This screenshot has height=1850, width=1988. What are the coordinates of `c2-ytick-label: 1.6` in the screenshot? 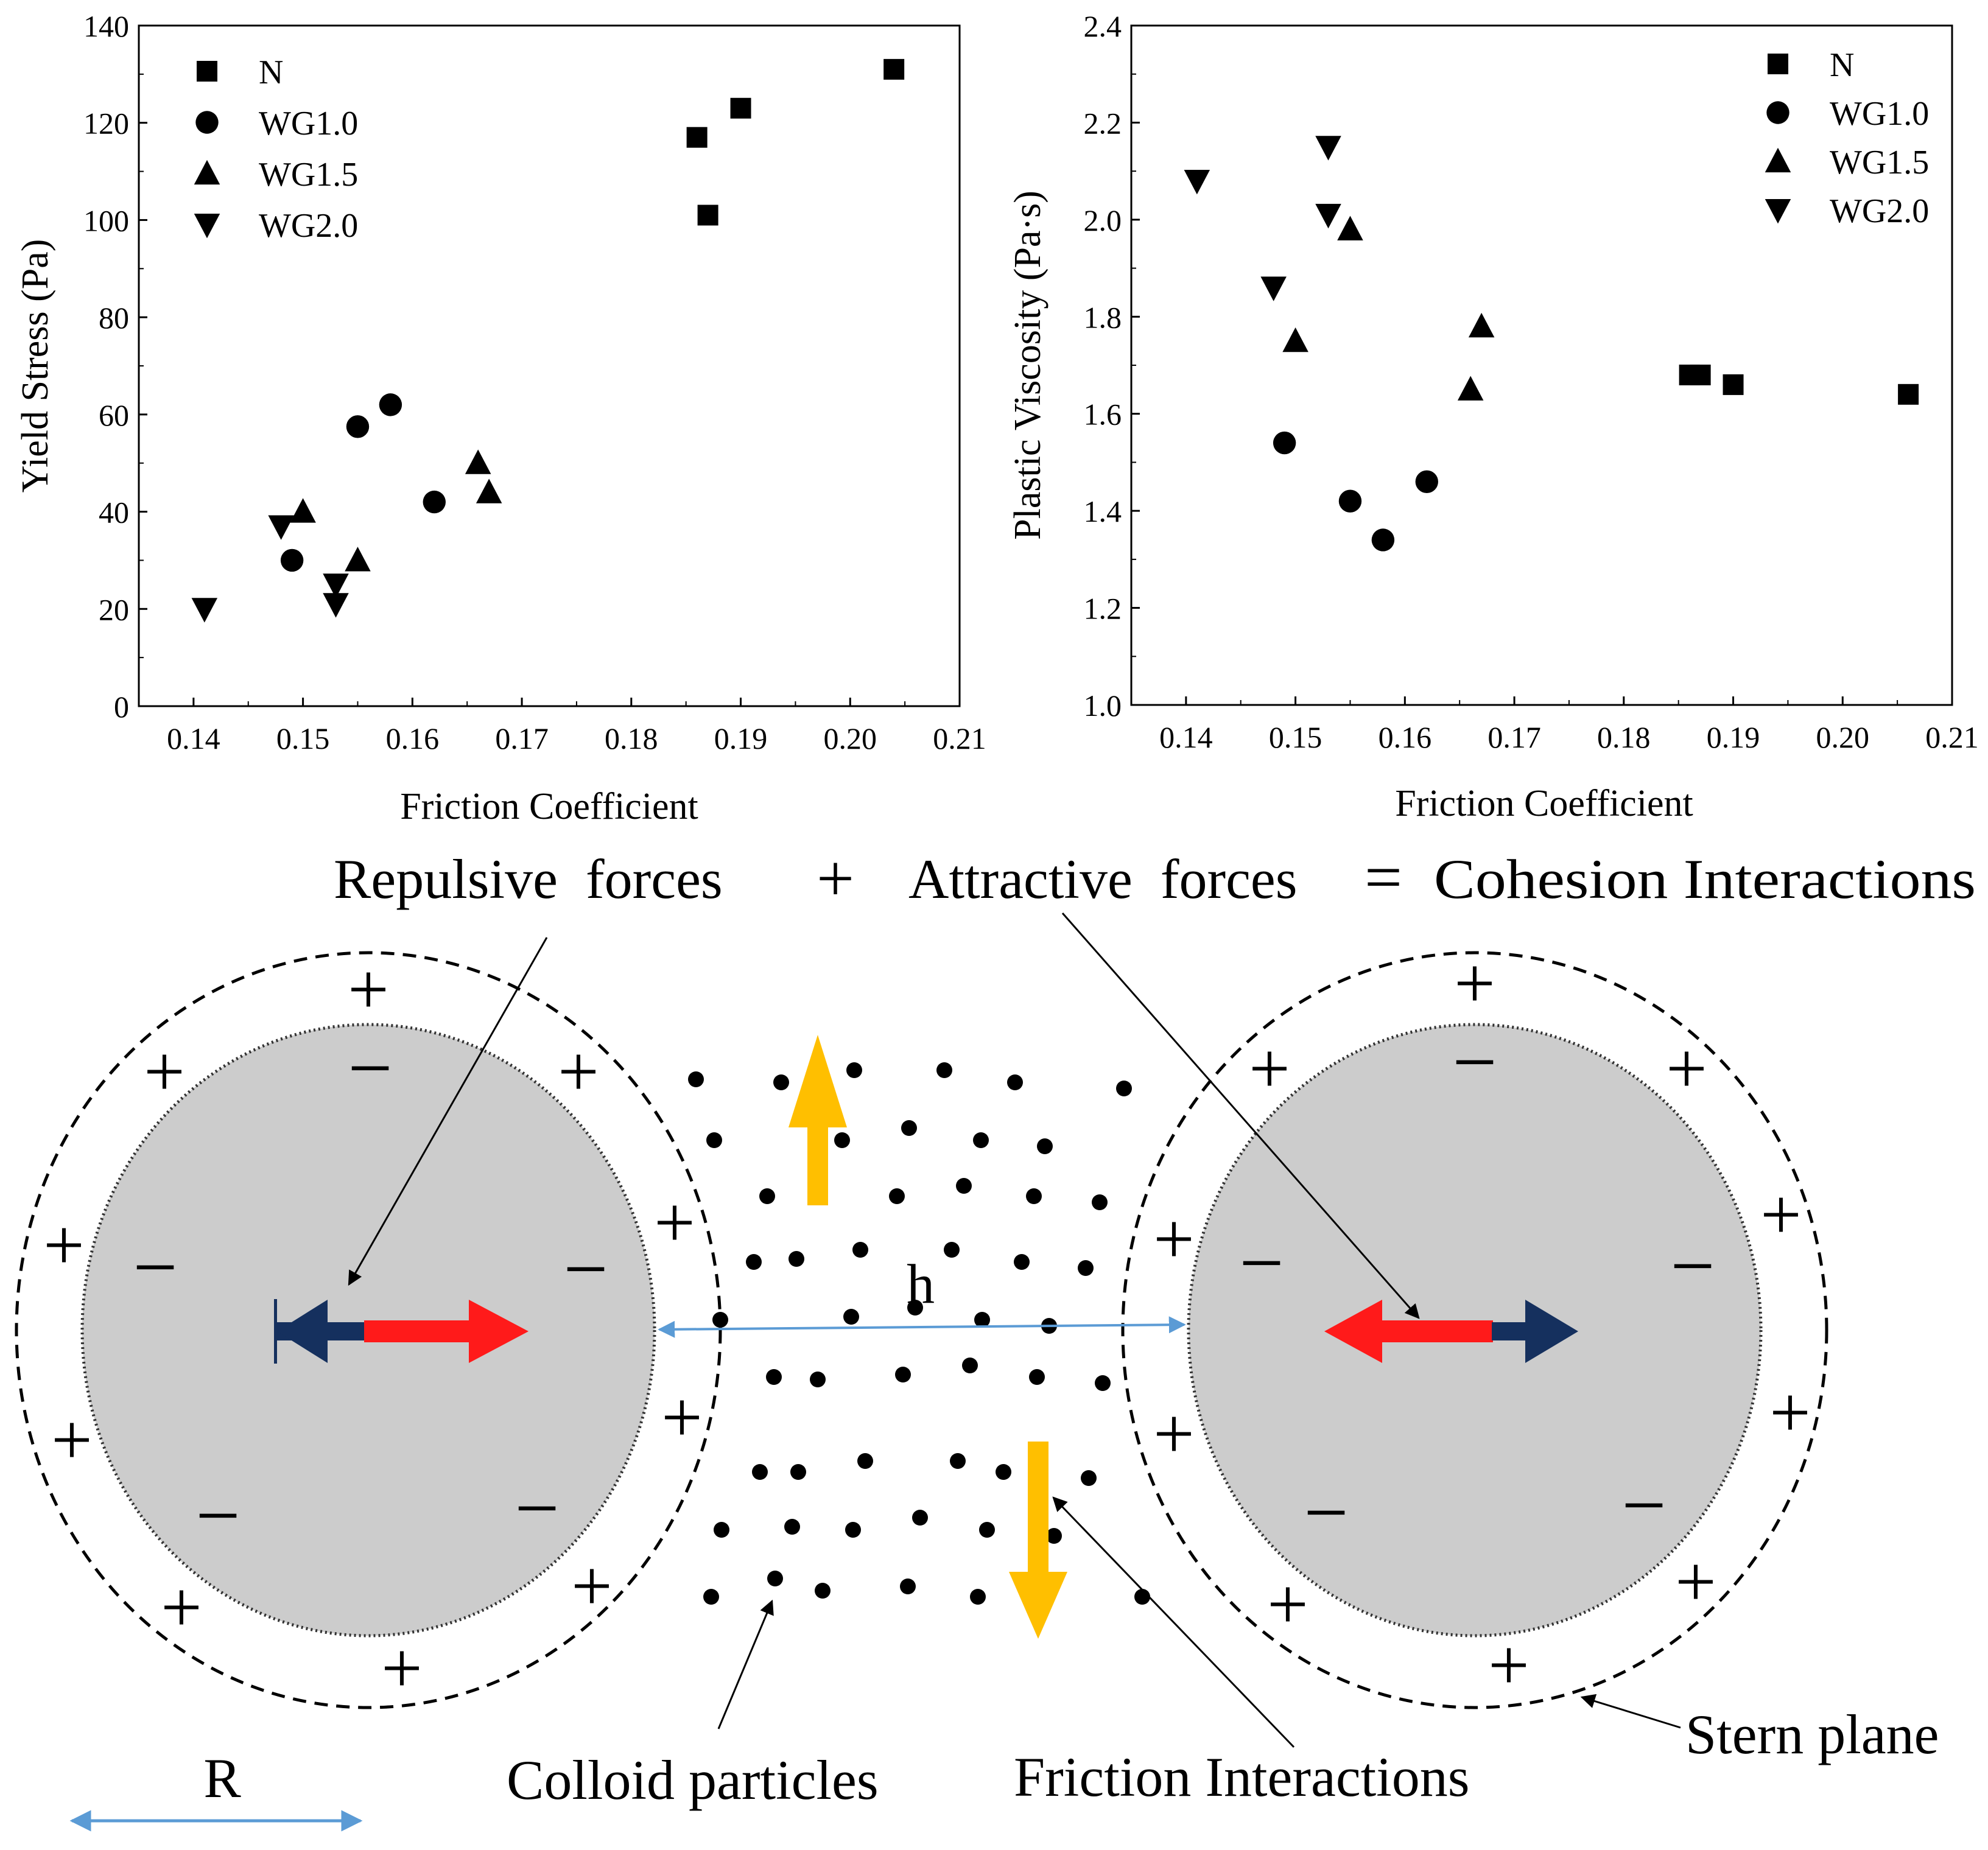 It's located at (1103, 415).